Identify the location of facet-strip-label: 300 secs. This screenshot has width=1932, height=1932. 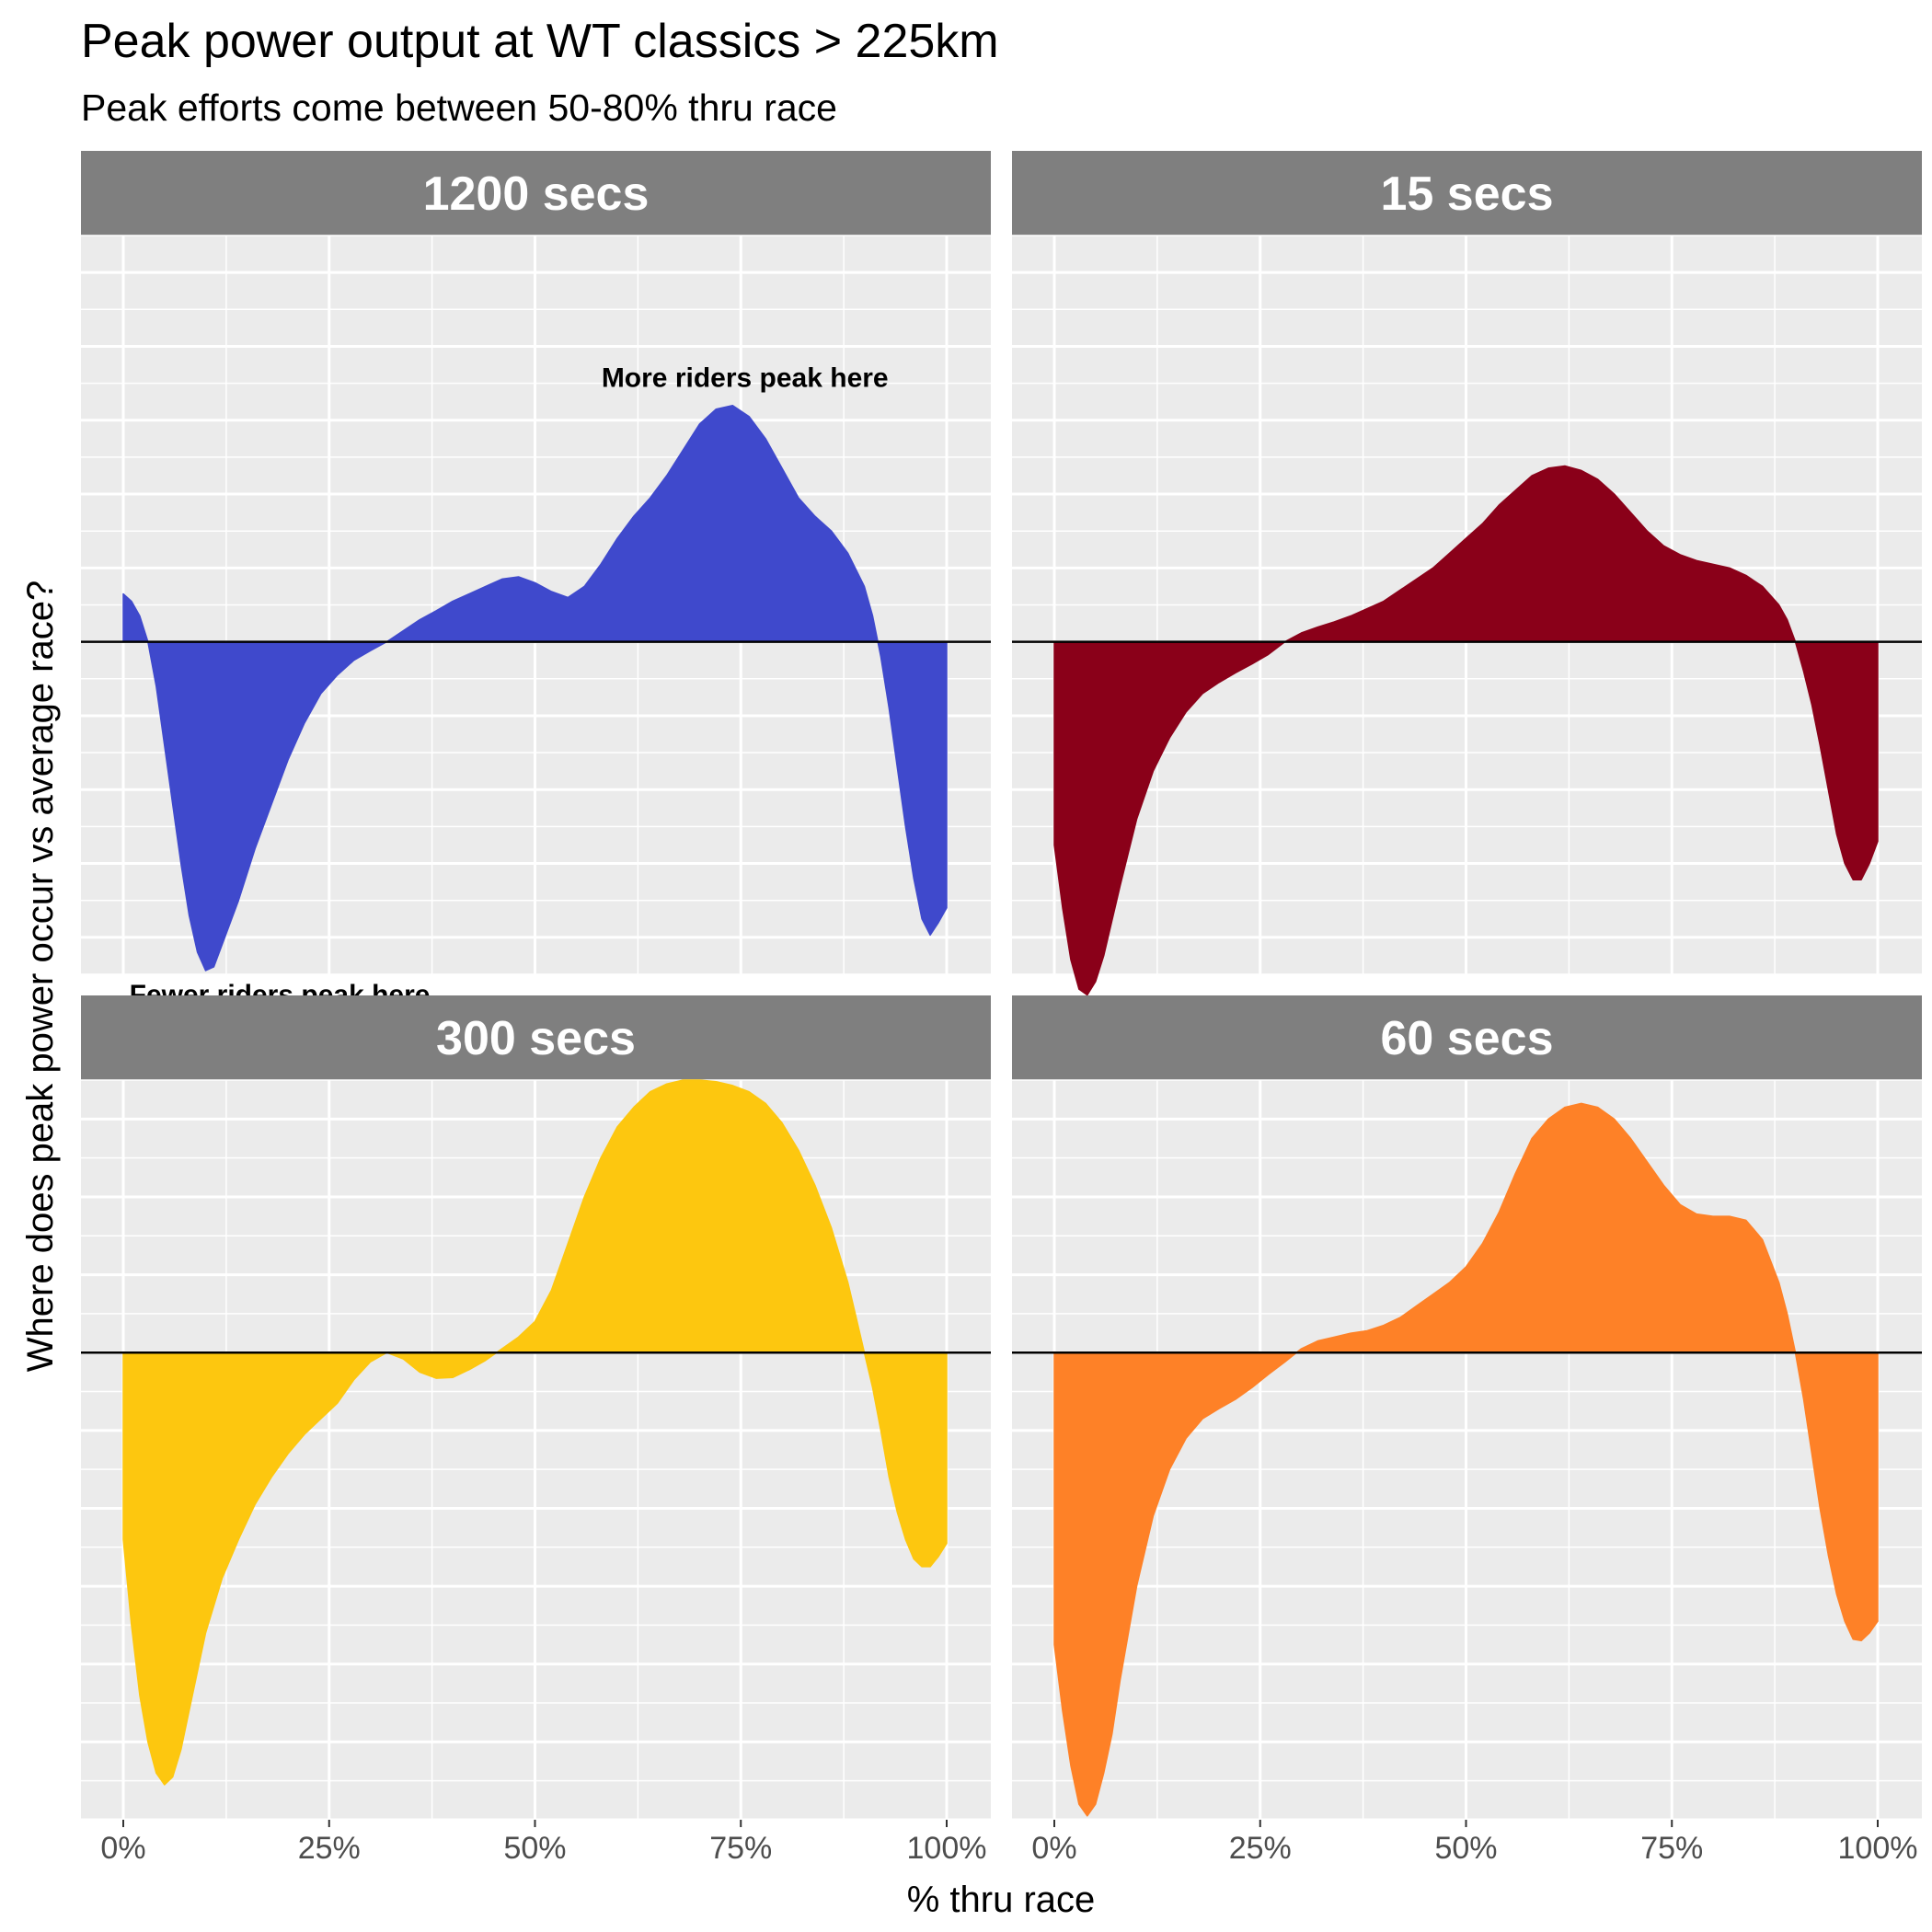
(536, 1038).